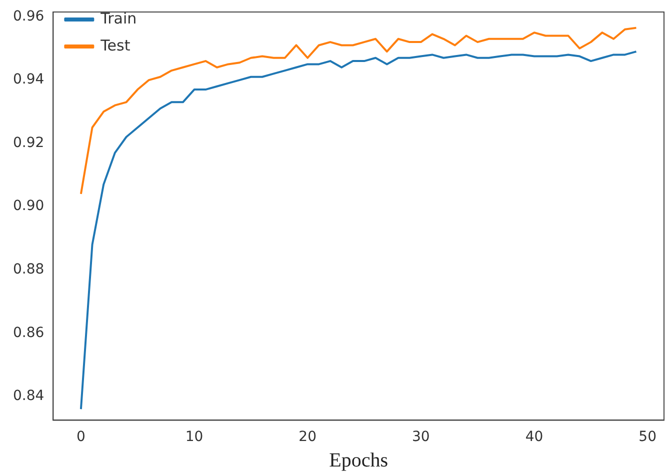  Describe the element at coordinates (28, 396) in the screenshot. I see `y-tick-label: 0.84` at that location.